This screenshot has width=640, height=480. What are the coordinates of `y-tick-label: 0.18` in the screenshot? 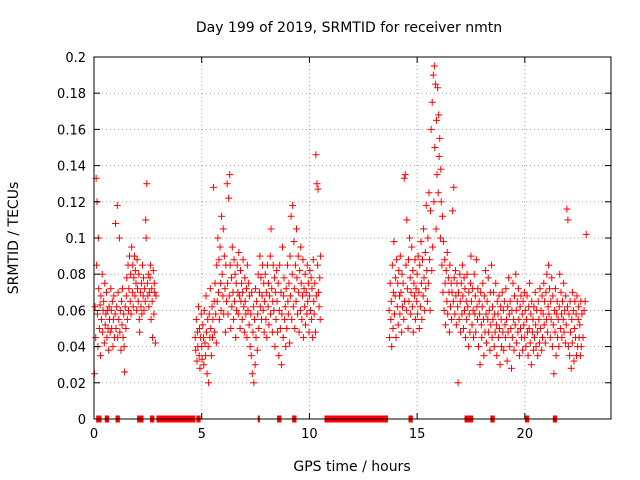 It's located at (71, 94).